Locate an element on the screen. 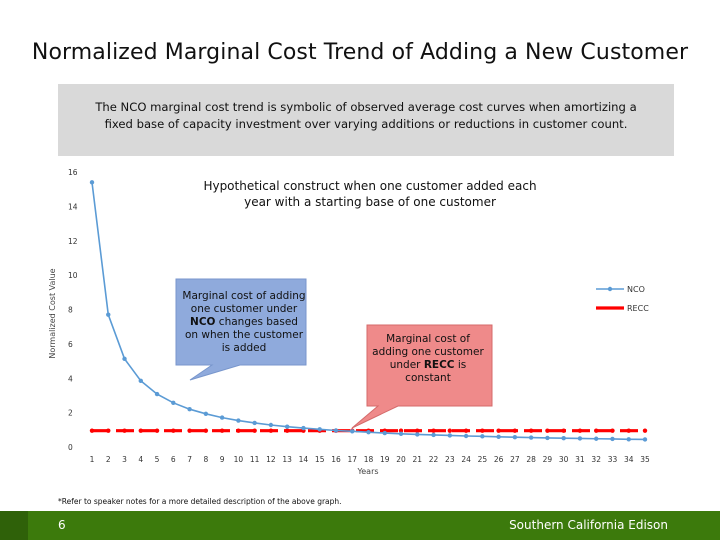  x-tick-label: 28 is located at coordinates (531, 459).